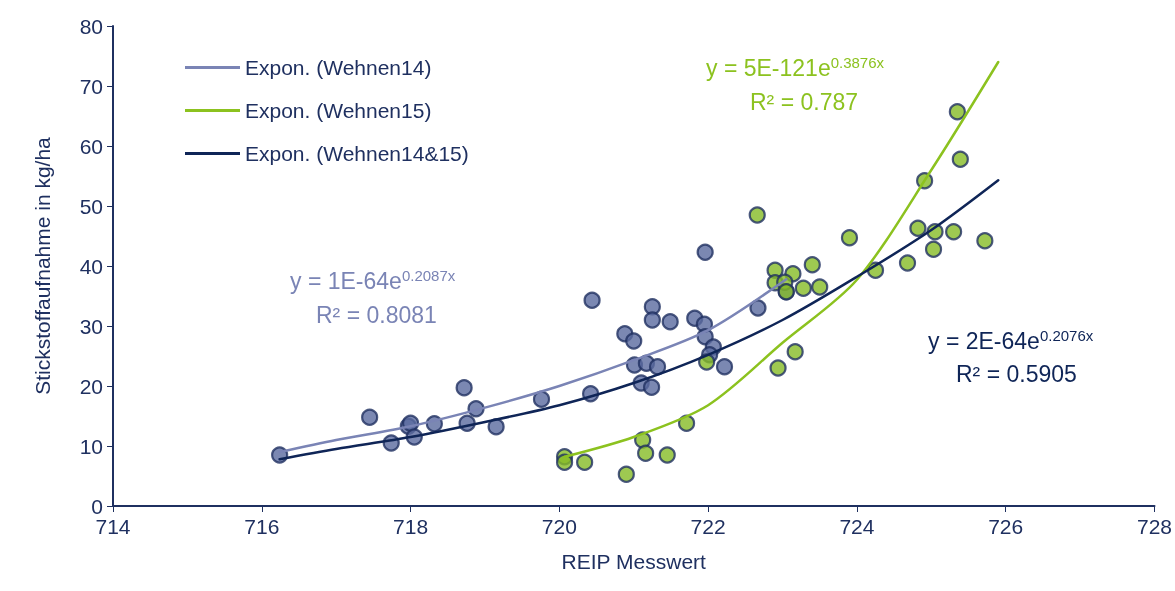  Describe the element at coordinates (97, 506) in the screenshot. I see `y-tick-label: 0` at that location.